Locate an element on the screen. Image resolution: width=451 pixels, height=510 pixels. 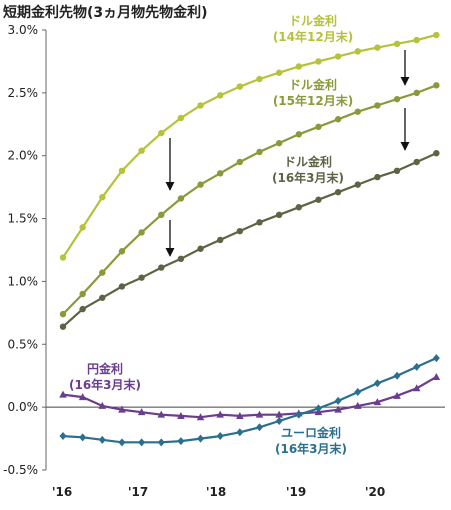
y-tick-label: 1.5% is located at coordinates (23, 219).